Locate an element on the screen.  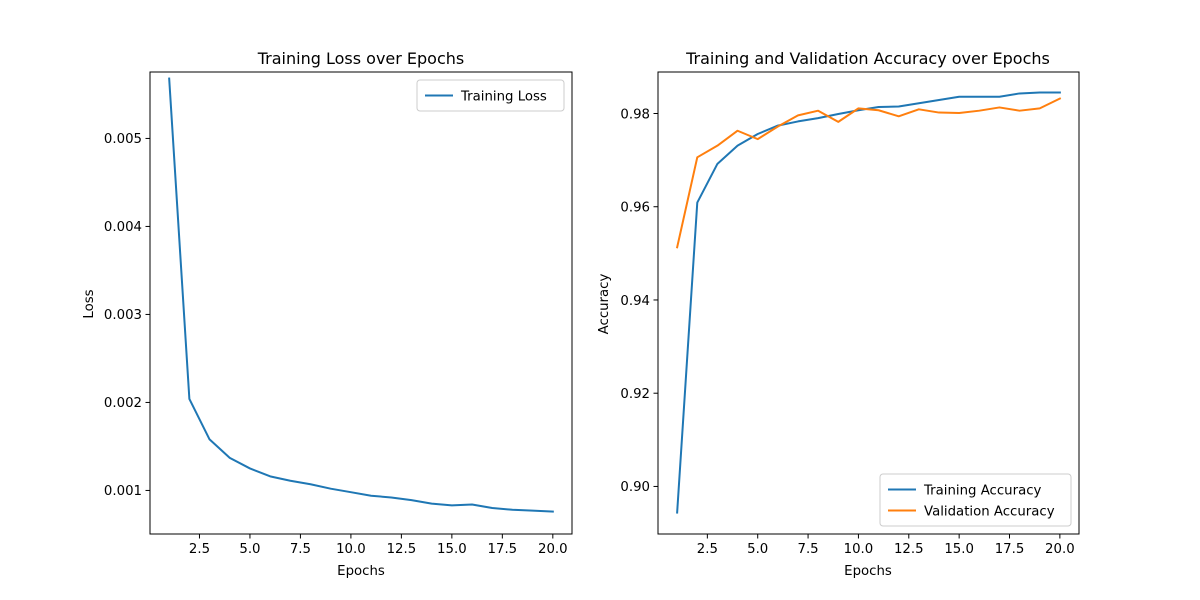
loss-legend-box is located at coordinates (490, 95).